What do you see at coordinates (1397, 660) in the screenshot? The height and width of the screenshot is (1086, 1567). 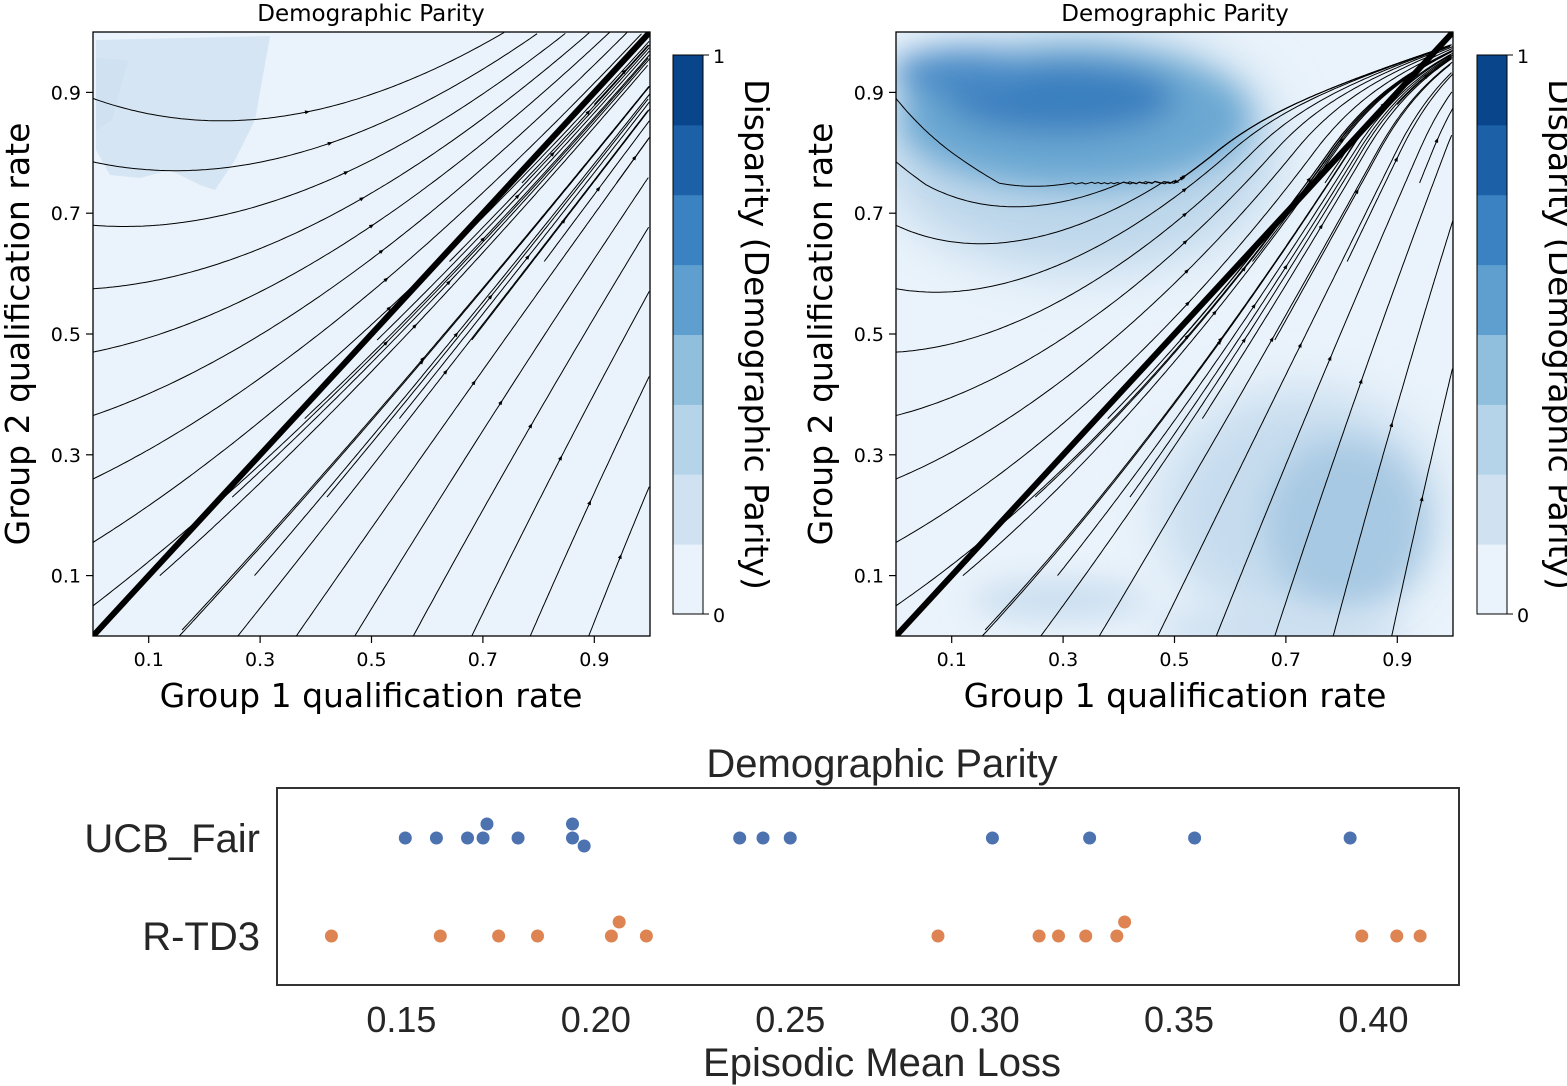 I see `x-tick-label: 0.9` at bounding box center [1397, 660].